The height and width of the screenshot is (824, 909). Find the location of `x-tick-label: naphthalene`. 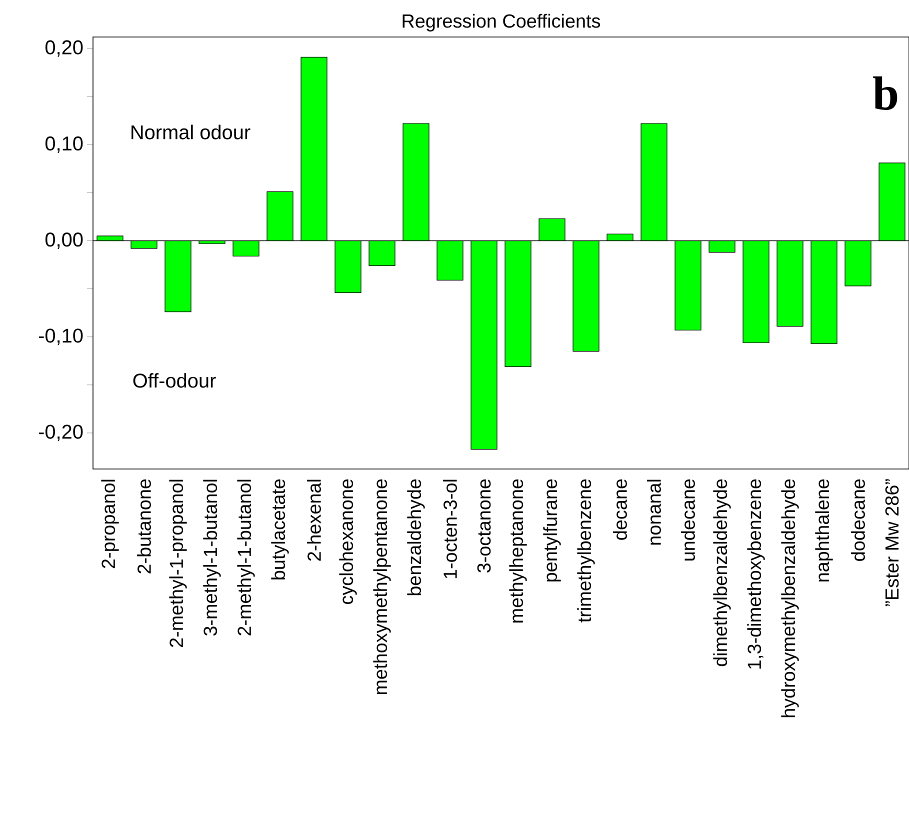

x-tick-label: naphthalene is located at coordinates (824, 530).